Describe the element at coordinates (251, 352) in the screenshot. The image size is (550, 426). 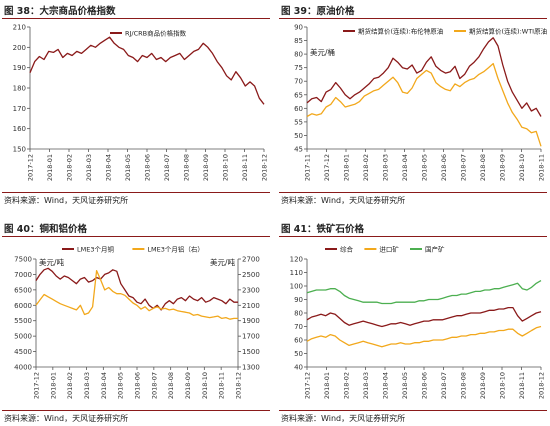
I see `y-right-tick-label: 1500` at that location.